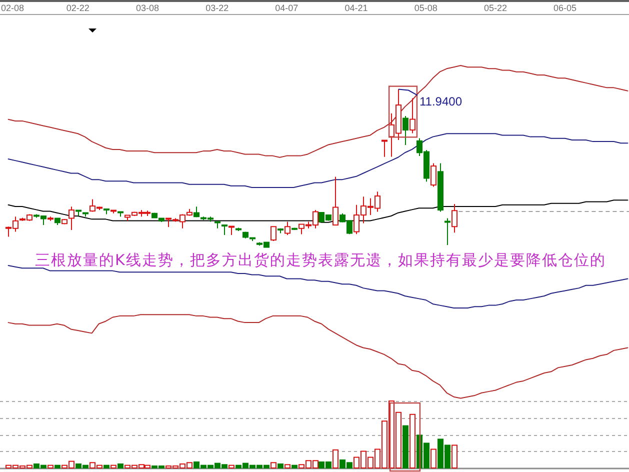  What do you see at coordinates (565, 8) in the screenshot?
I see `x-tick-label: 06-05` at bounding box center [565, 8].